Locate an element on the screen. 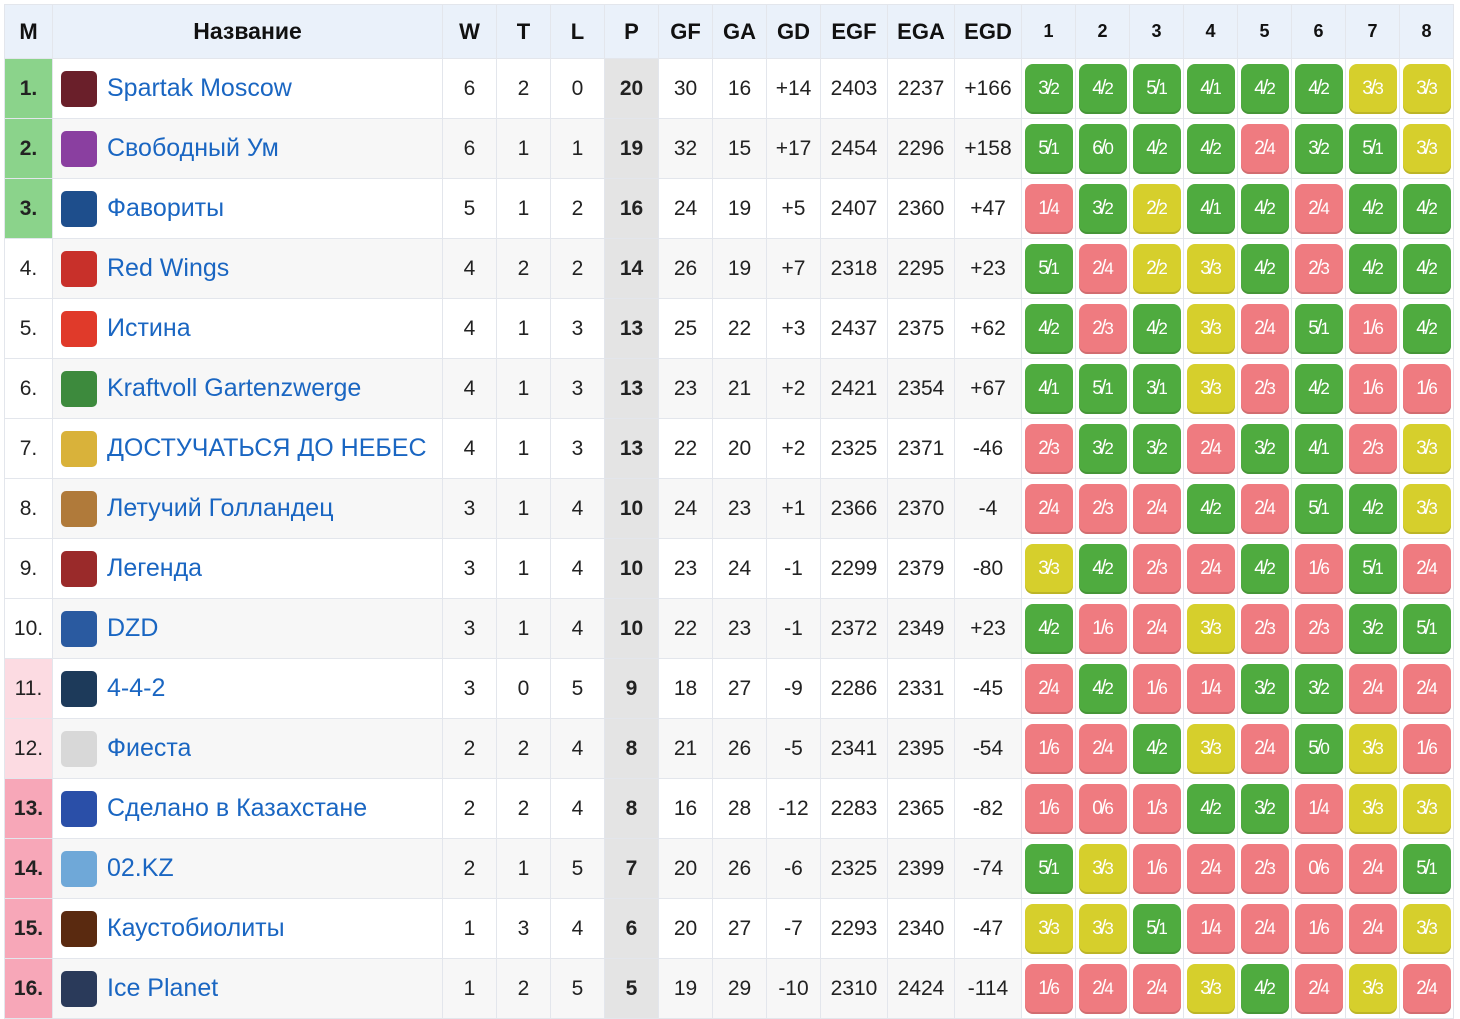 The height and width of the screenshot is (1019, 1460). team-name-link: Сделано в Казахстане is located at coordinates (237, 808).